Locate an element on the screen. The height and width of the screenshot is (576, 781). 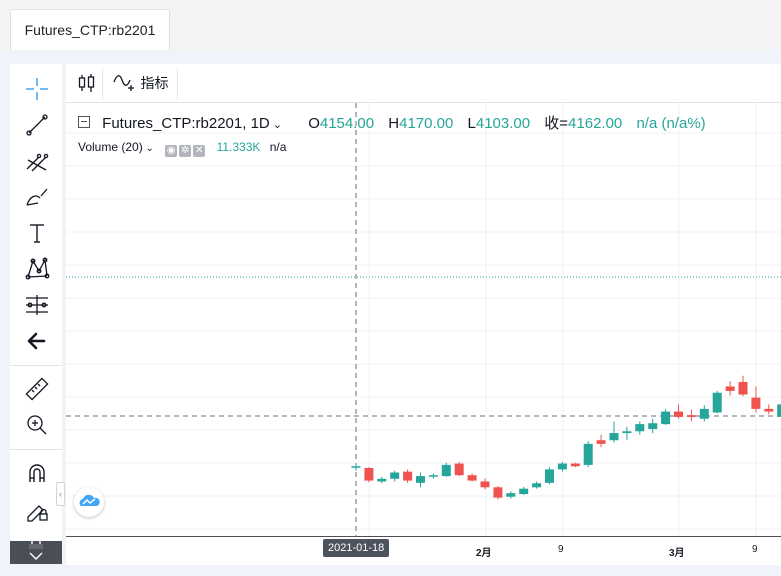
collapse-toolbar-button: ‹ is located at coordinates (60, 494).